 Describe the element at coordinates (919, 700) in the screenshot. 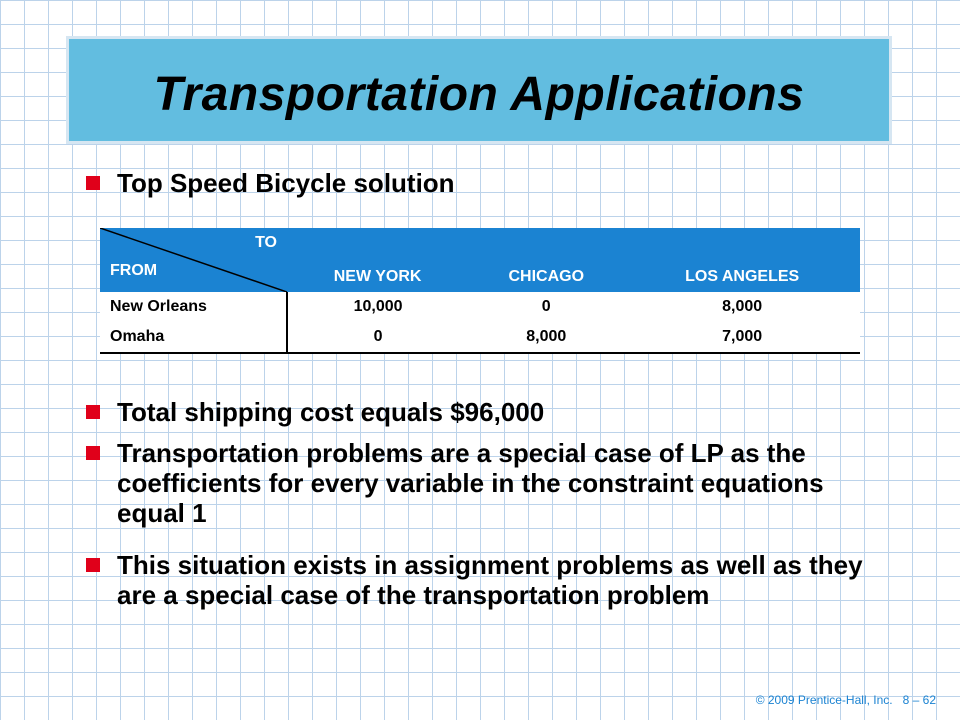

I see `page-number: 8 – 62` at that location.